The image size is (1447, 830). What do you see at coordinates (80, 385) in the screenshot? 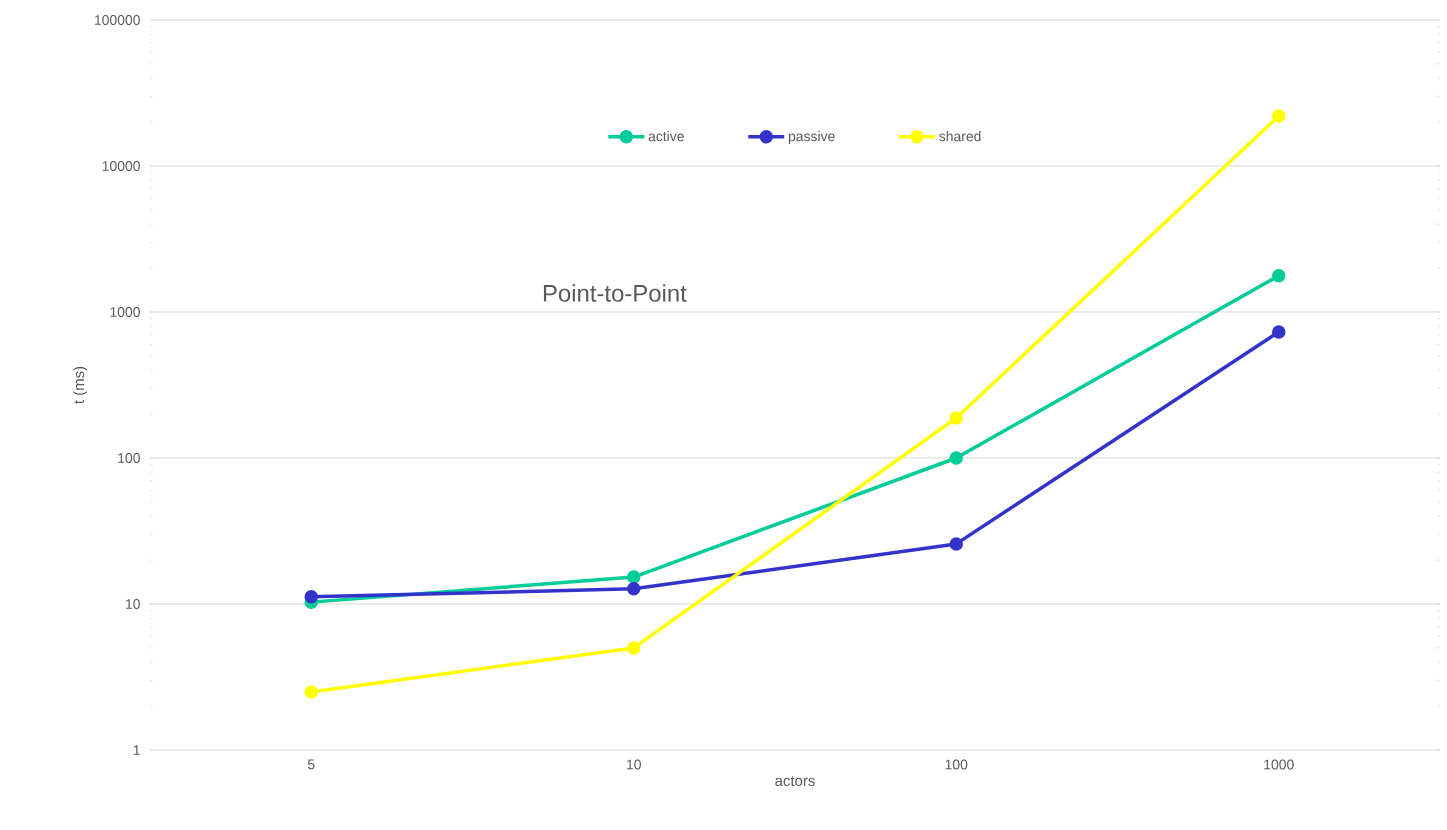
I see `y-axis-title: t (ms)` at bounding box center [80, 385].